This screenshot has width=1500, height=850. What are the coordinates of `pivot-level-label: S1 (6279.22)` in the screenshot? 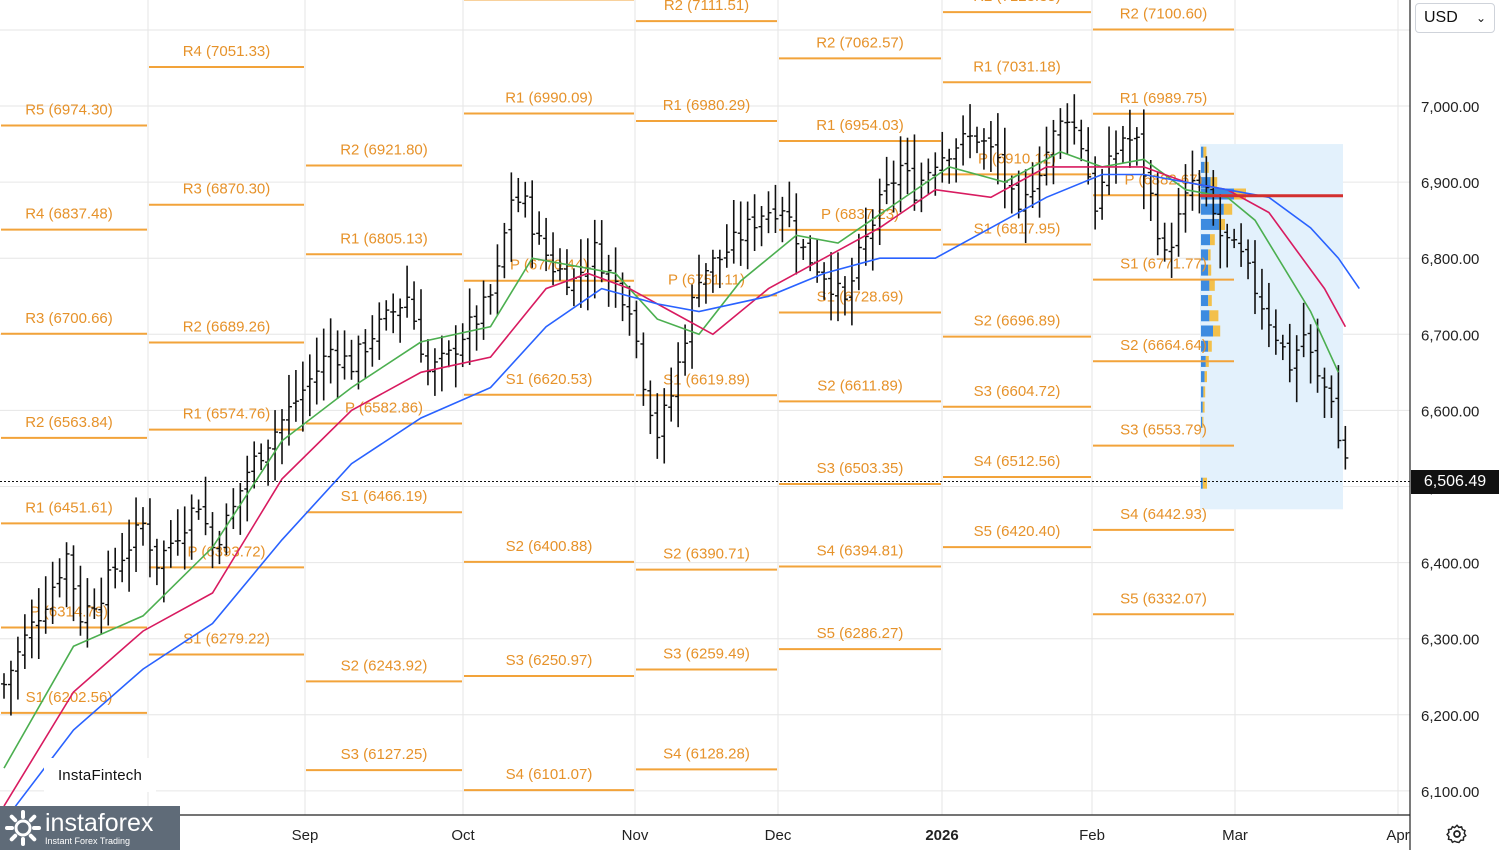 It's located at (226, 639).